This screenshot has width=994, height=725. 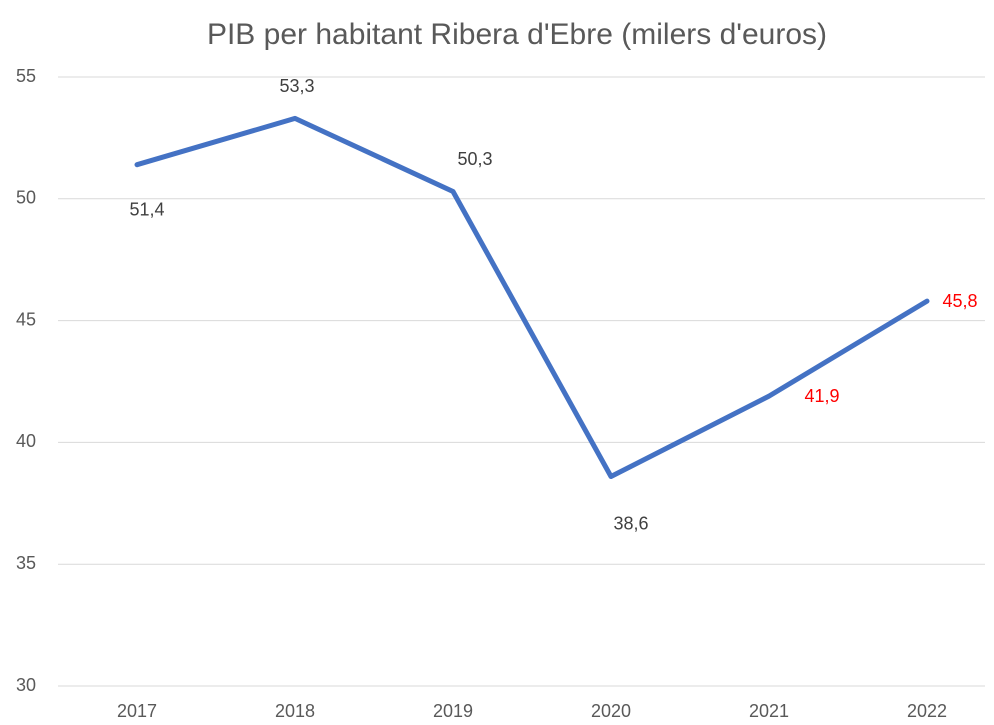 I want to click on x-tick-label: 2017, so click(x=137, y=711).